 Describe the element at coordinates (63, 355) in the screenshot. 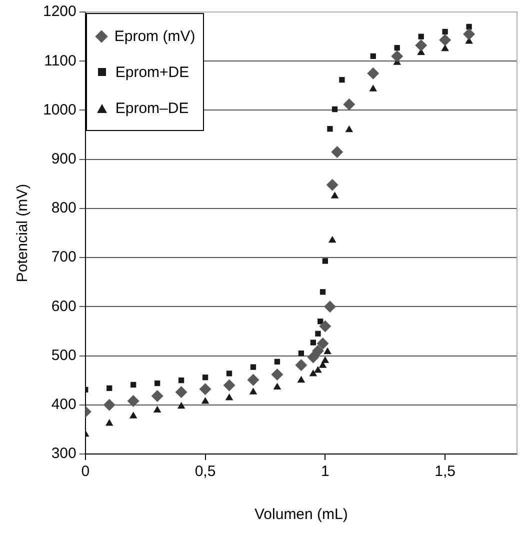

I see `y-tick-label: 500` at that location.